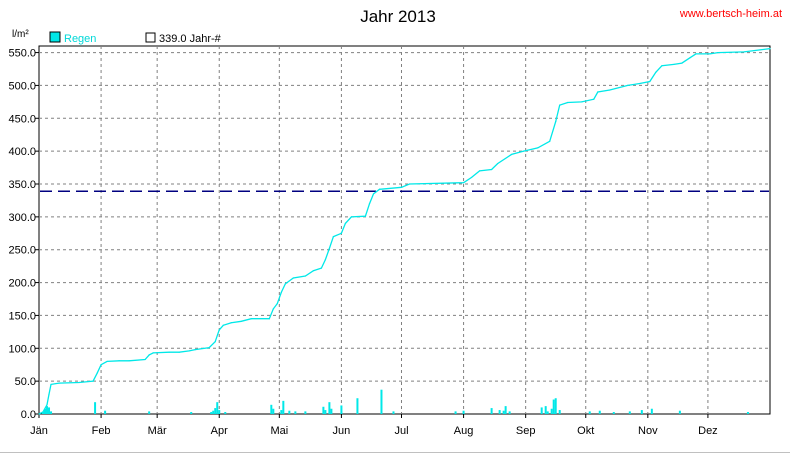  I want to click on y-tick-label: 150.0, so click(22, 316).